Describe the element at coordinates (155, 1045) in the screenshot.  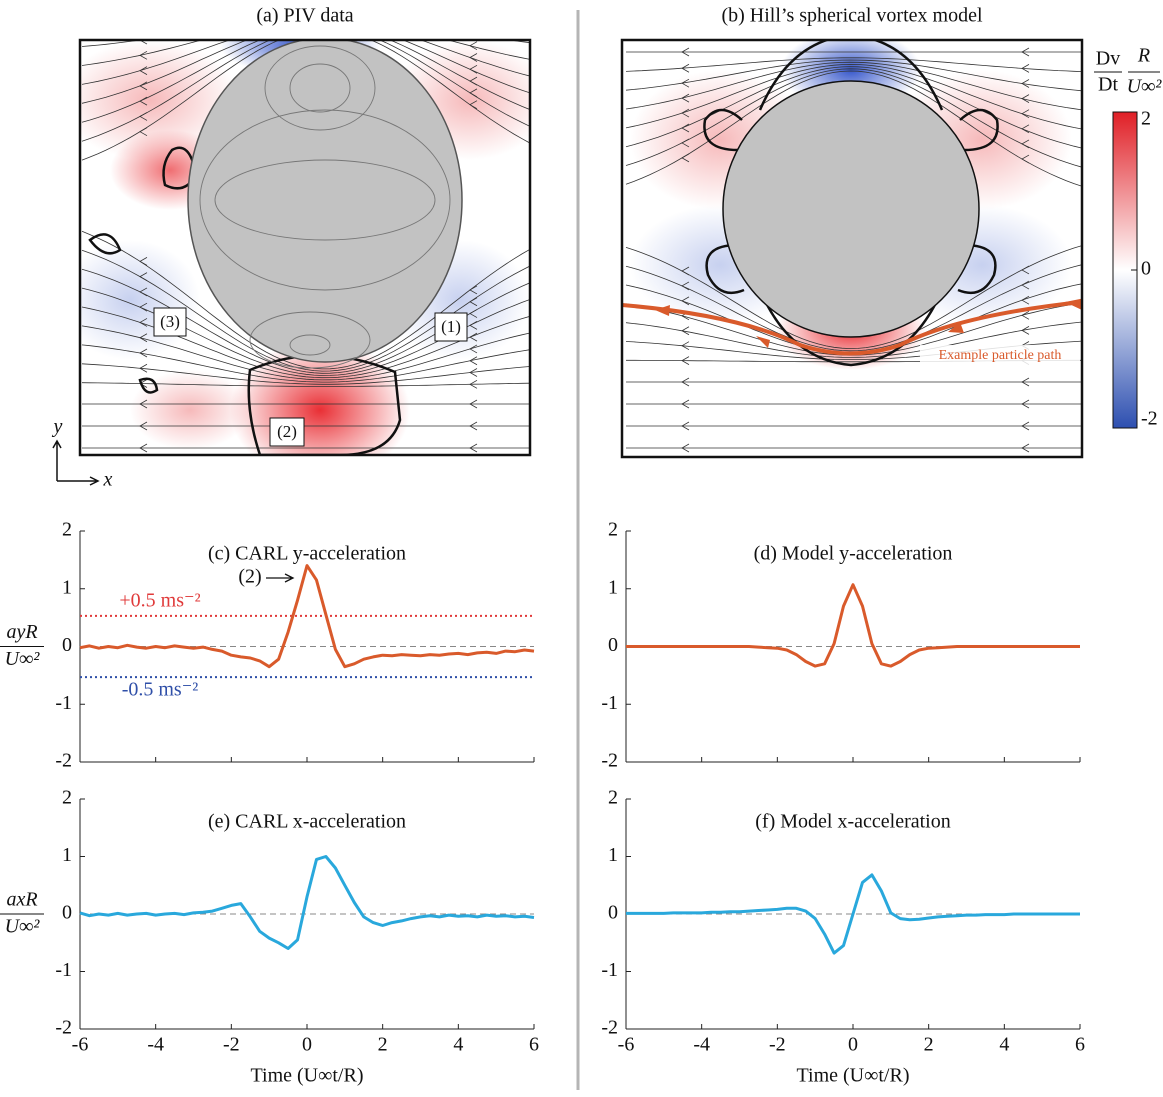
I see `x-tick-label: -4` at that location.